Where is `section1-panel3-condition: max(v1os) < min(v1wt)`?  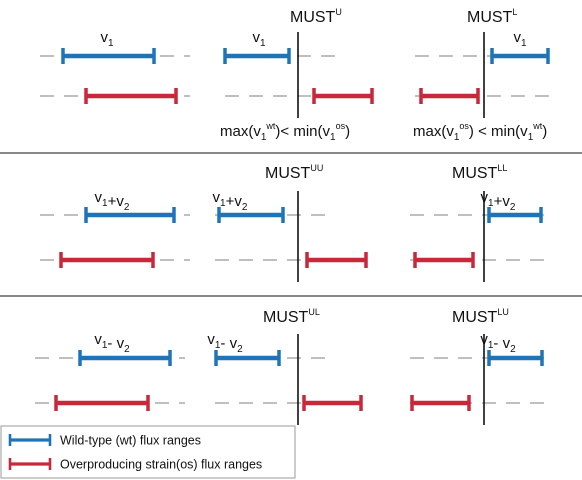
section1-panel3-condition: max(v1os) < min(v1wt) is located at coordinates (480, 132).